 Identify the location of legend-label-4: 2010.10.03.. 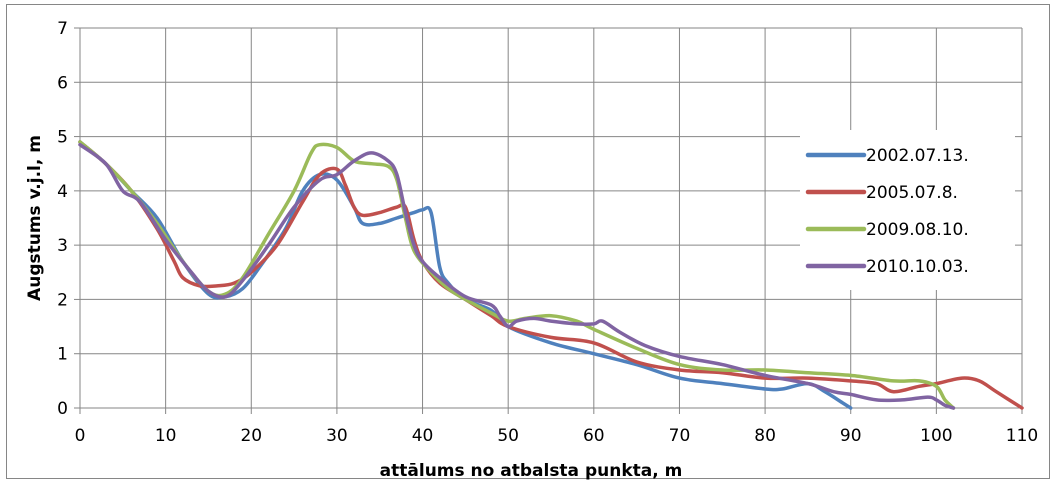
(917, 267).